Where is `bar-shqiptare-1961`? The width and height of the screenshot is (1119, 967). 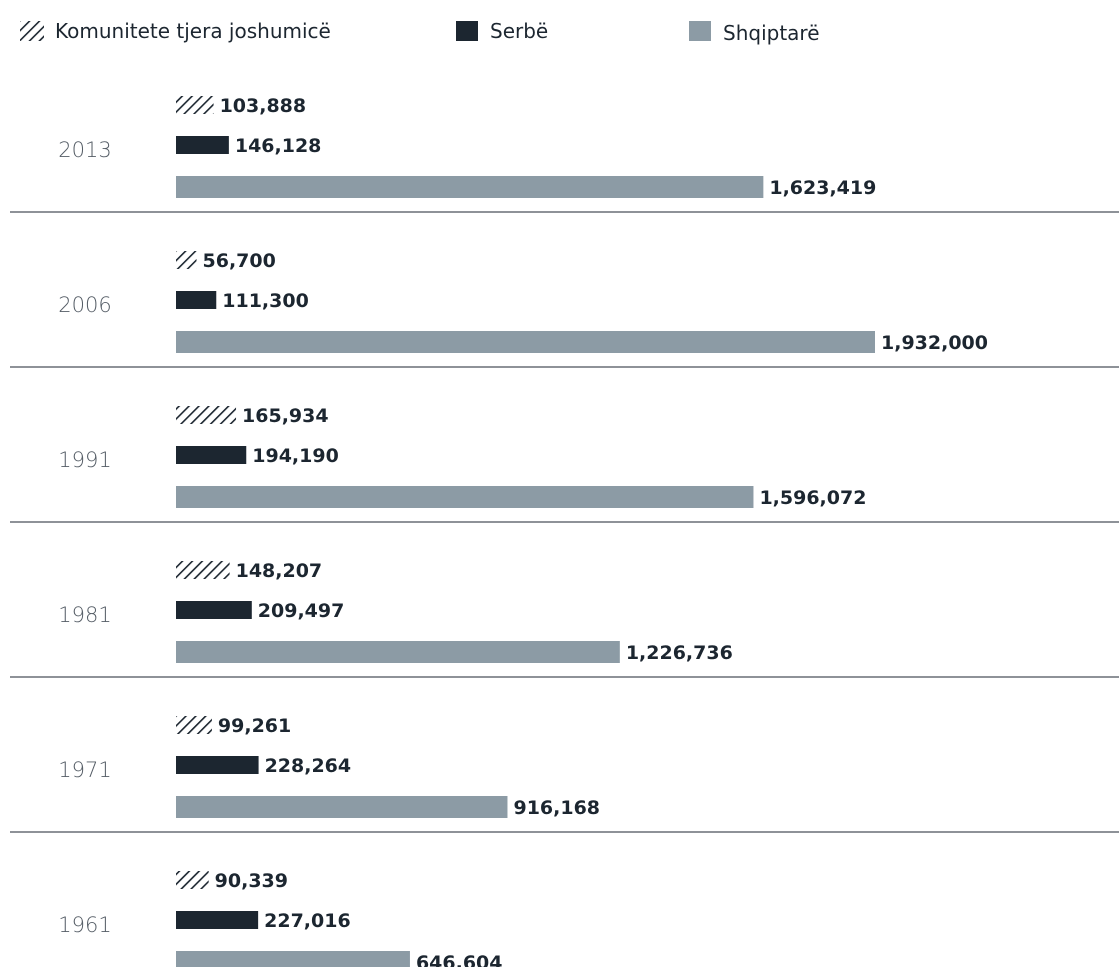
bar-shqiptare-1961 is located at coordinates (293, 959).